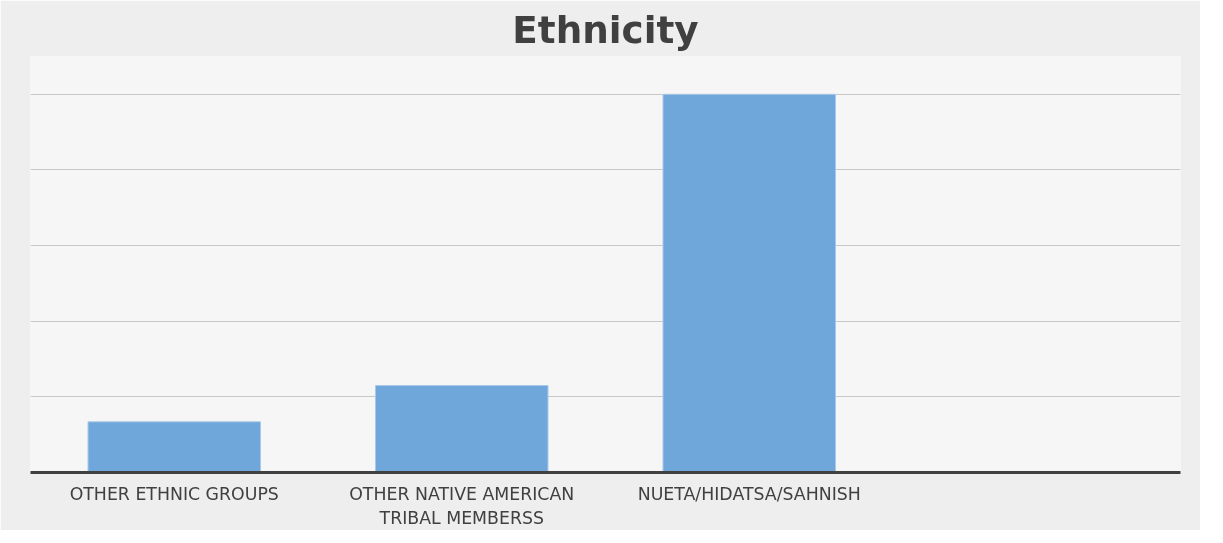 Image resolution: width=1223 pixels, height=543 pixels. What do you see at coordinates (605, 29) in the screenshot?
I see `chart-title: Ethnicity` at bounding box center [605, 29].